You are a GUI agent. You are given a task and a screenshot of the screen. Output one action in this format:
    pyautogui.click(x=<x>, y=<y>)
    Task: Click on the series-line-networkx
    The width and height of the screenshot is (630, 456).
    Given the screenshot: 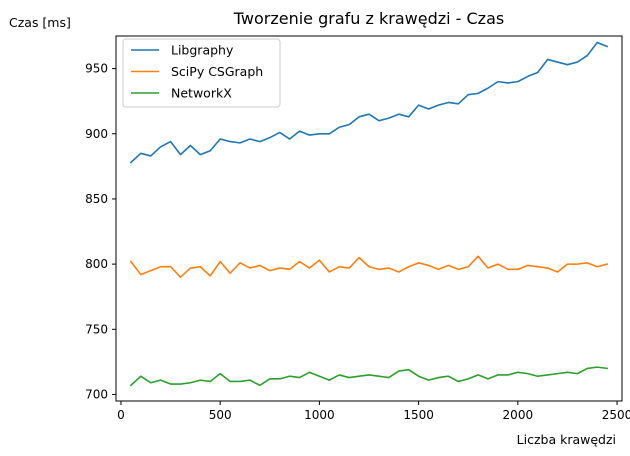 What is the action you would take?
    pyautogui.click(x=369, y=376)
    